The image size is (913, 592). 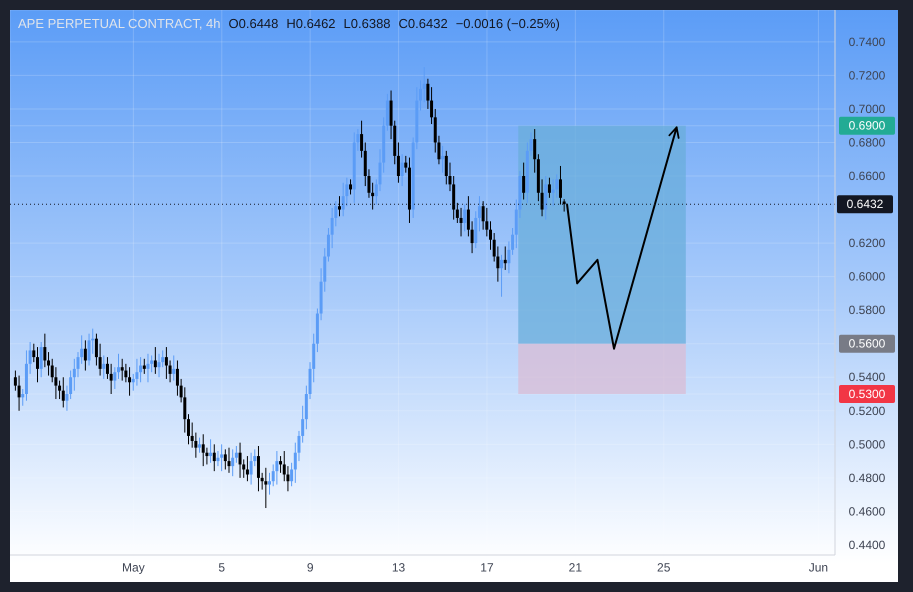 What do you see at coordinates (867, 277) in the screenshot?
I see `y-tick-label: 0.6000` at bounding box center [867, 277].